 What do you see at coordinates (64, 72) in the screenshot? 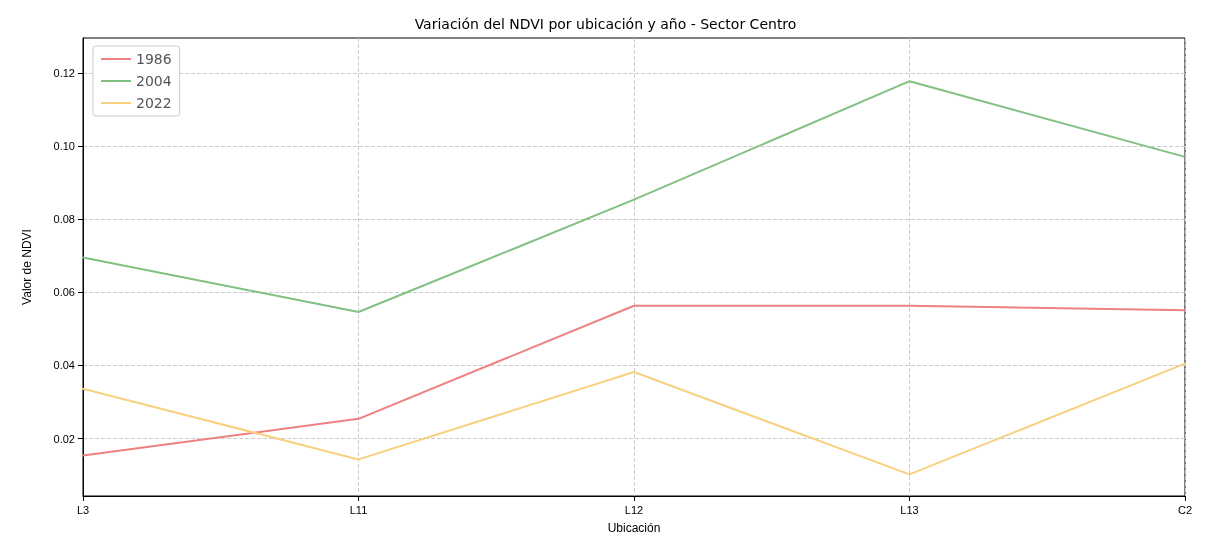
I see `y-tick-label: 0.12` at bounding box center [64, 72].